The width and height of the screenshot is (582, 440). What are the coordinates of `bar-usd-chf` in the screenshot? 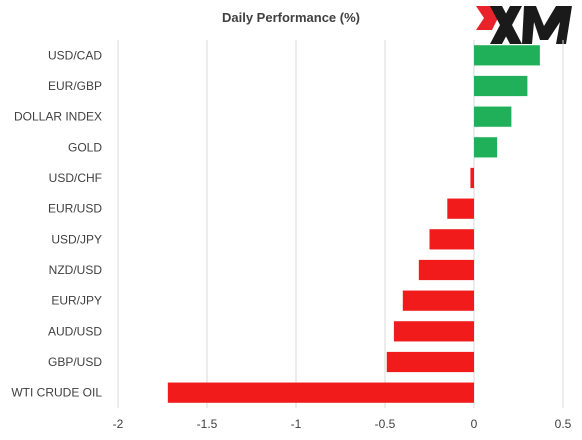 It's located at (472, 178).